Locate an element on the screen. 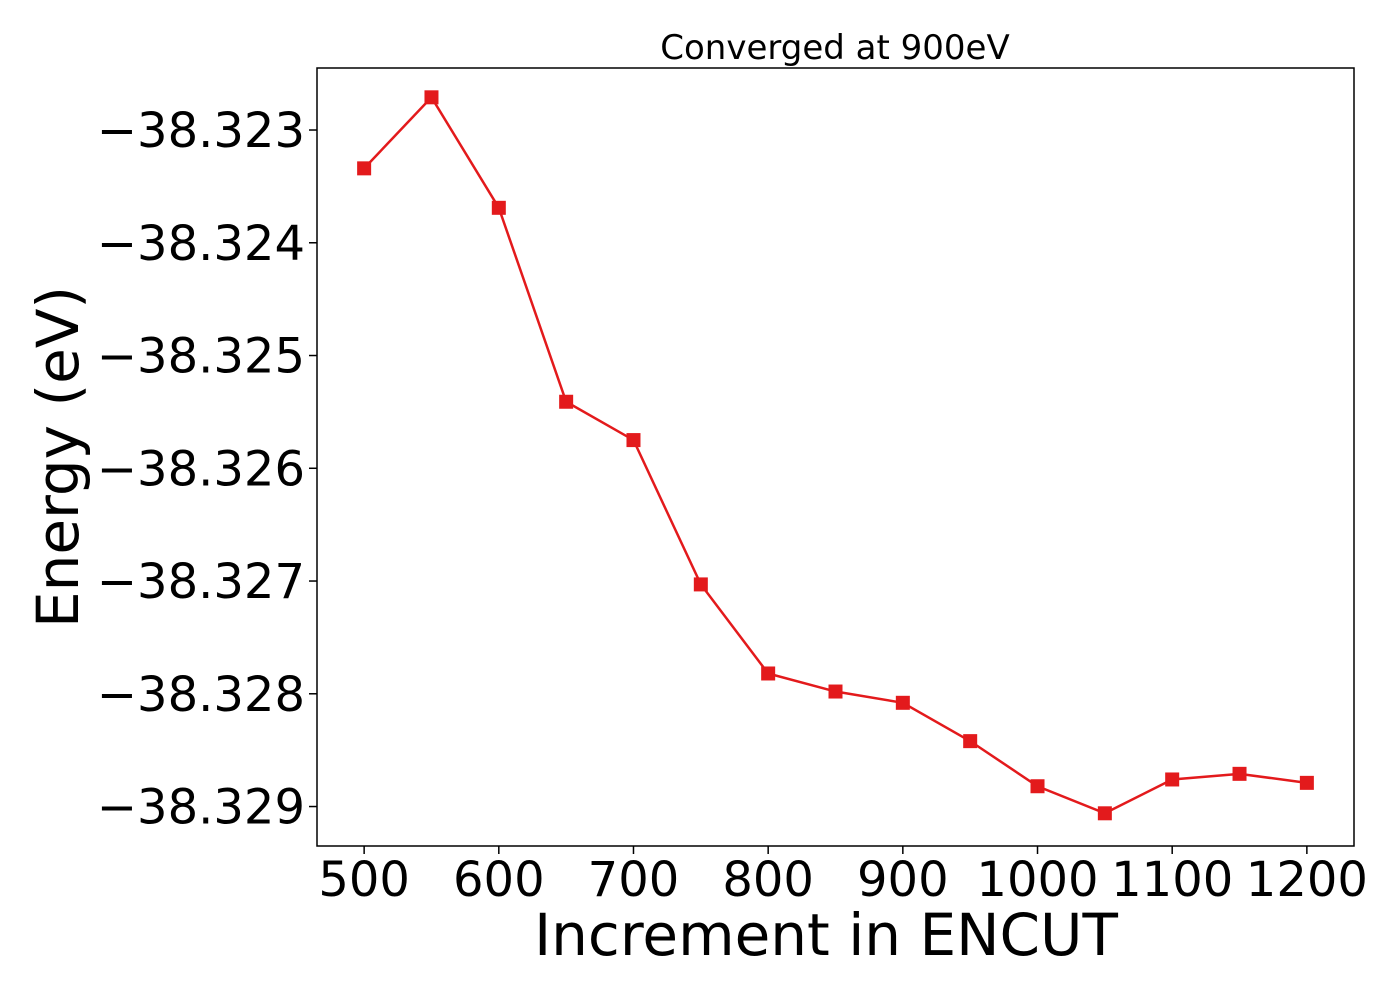  x-tick-label: 800 is located at coordinates (768, 880).